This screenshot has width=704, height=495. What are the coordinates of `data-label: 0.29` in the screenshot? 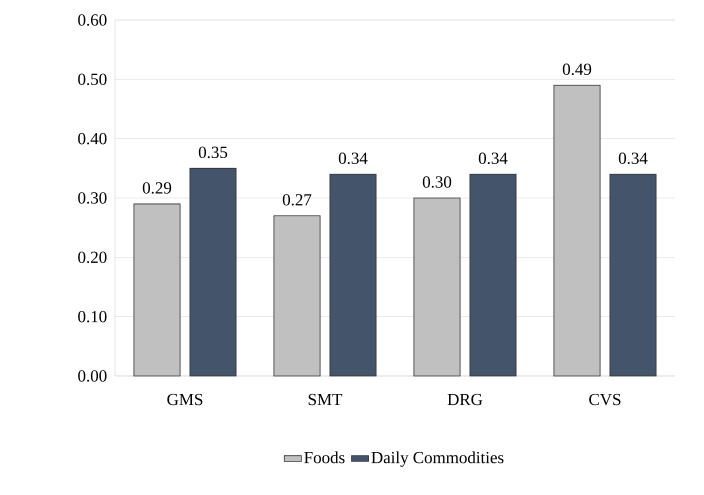 It's located at (157, 188).